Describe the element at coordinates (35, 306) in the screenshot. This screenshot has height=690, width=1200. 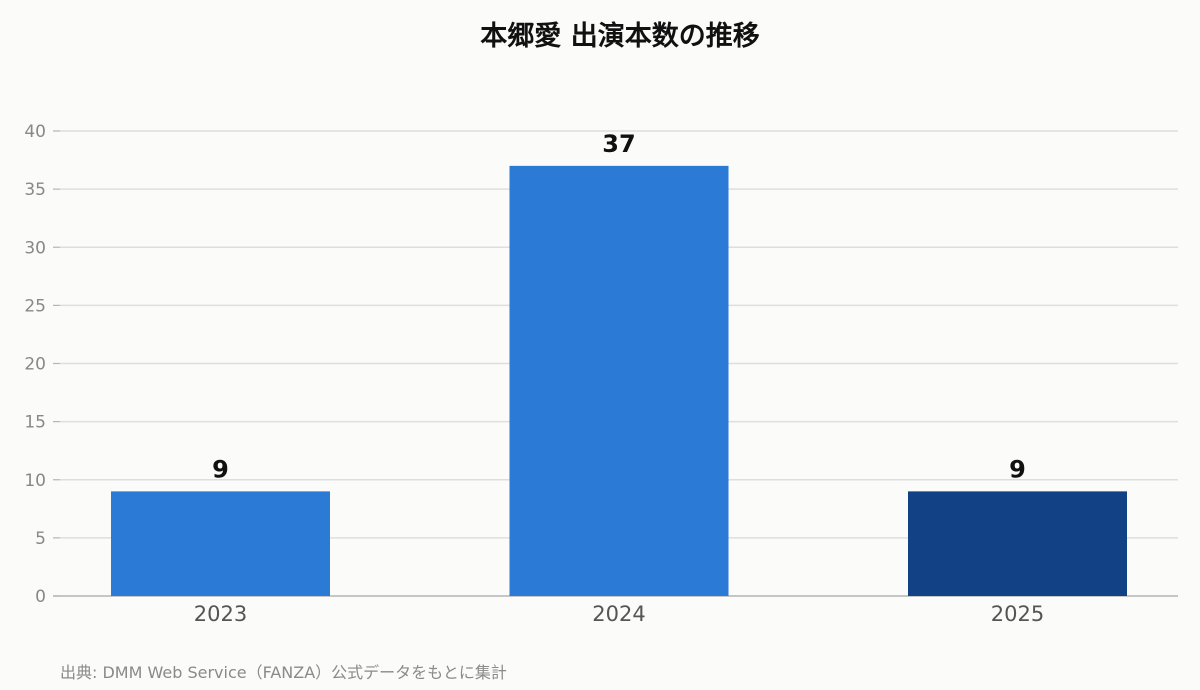
I see `y-tick-label: 25` at that location.